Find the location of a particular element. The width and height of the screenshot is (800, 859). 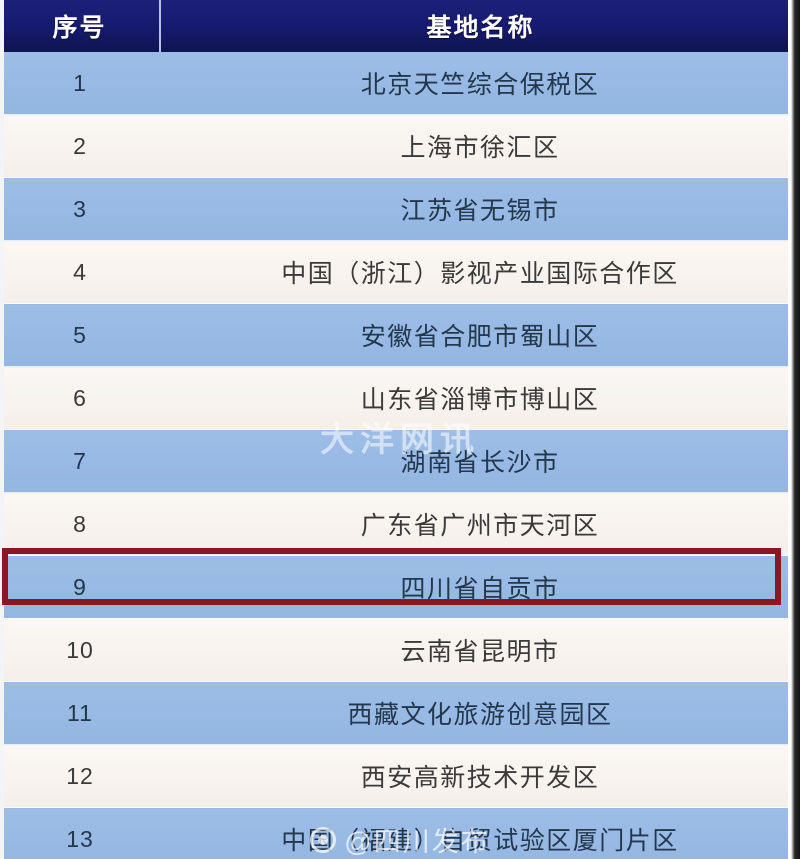

table-row: 7 湖南省长沙市 is located at coordinates (400, 461).